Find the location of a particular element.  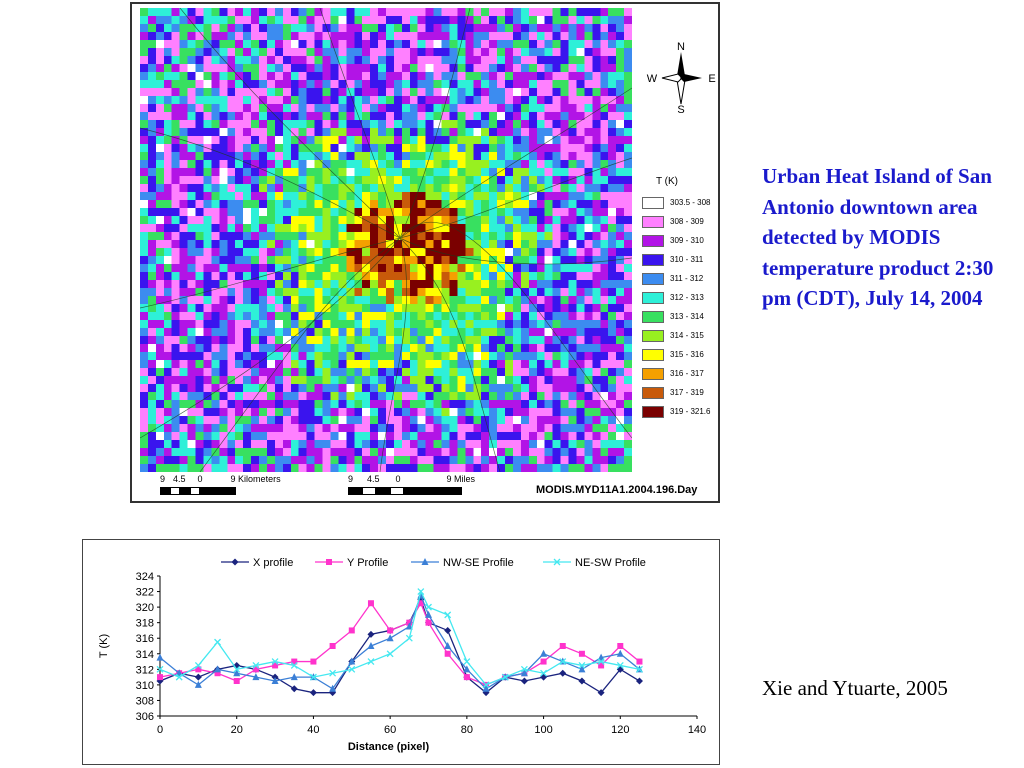

legend-label: 312 - 313 is located at coordinates (687, 297).